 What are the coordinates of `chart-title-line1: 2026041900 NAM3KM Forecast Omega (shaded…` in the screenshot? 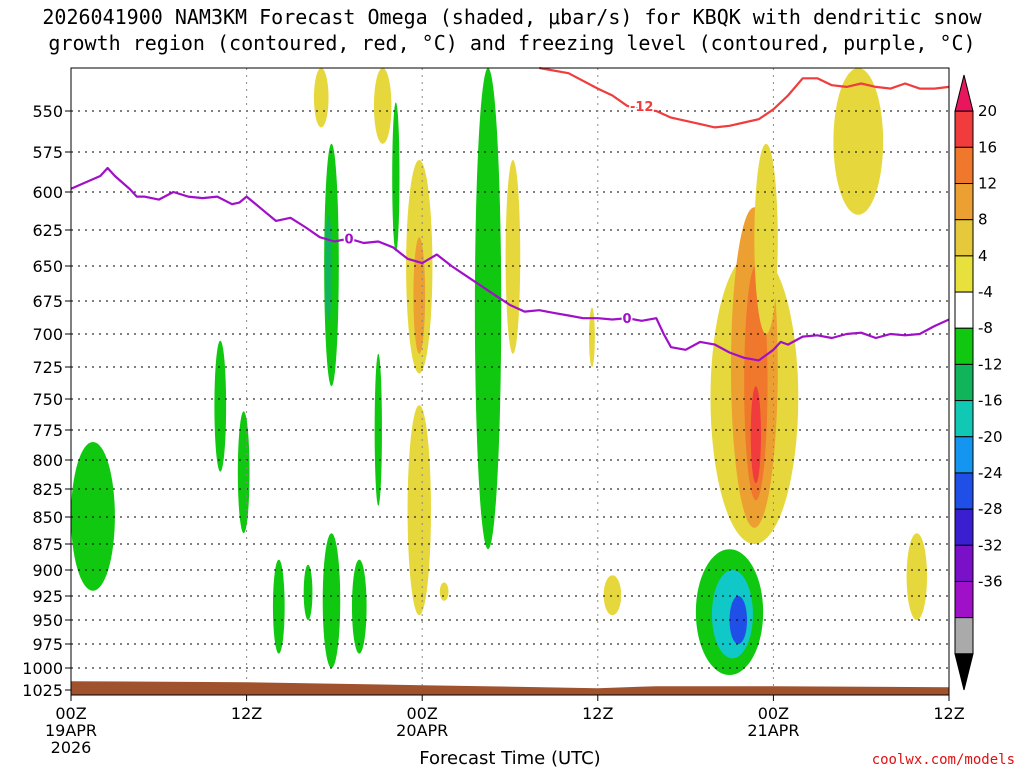 It's located at (512, 17).